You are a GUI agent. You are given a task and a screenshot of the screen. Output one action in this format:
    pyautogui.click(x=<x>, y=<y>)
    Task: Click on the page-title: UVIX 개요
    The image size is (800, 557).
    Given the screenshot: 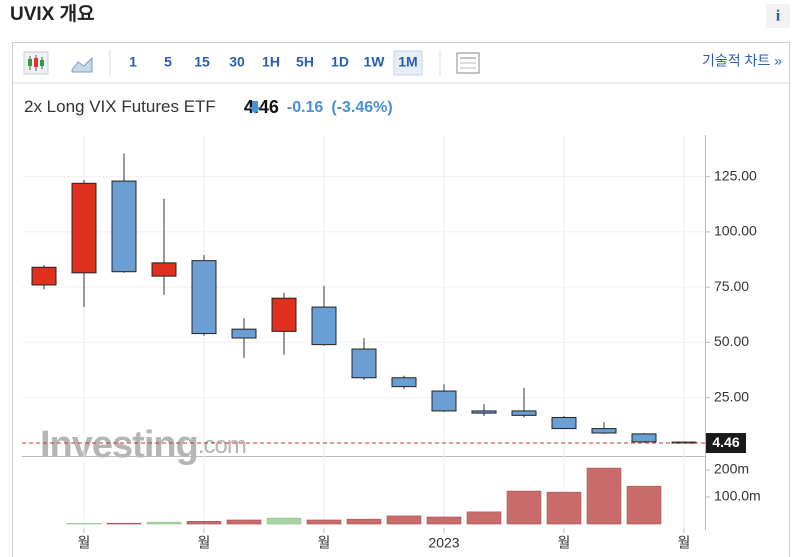 What is the action you would take?
    pyautogui.click(x=52, y=14)
    